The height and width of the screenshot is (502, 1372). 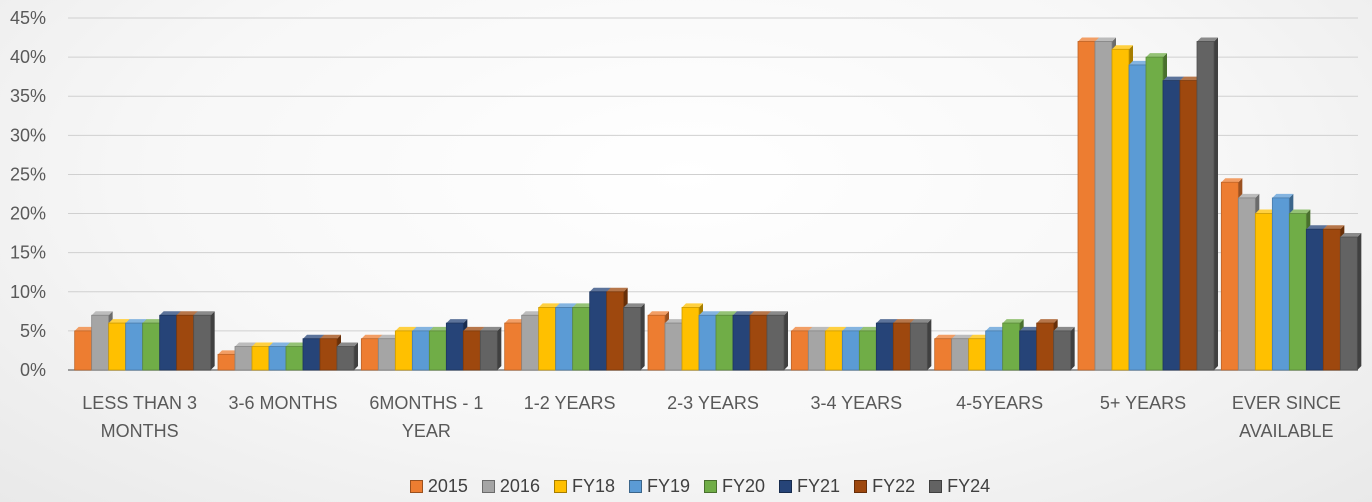 I want to click on legend-label: FY21, so click(x=819, y=485).